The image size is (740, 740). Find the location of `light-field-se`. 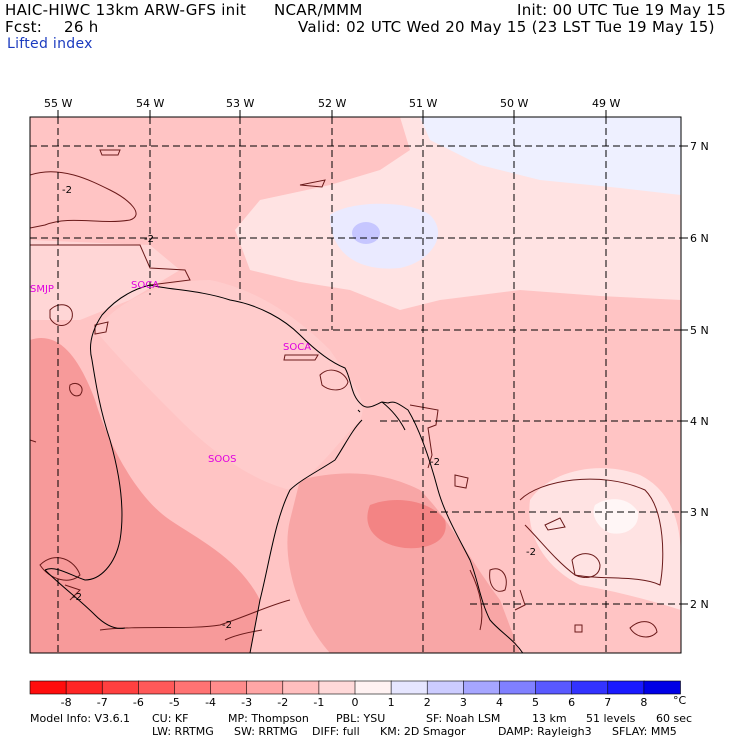

light-field-se is located at coordinates (605, 539).